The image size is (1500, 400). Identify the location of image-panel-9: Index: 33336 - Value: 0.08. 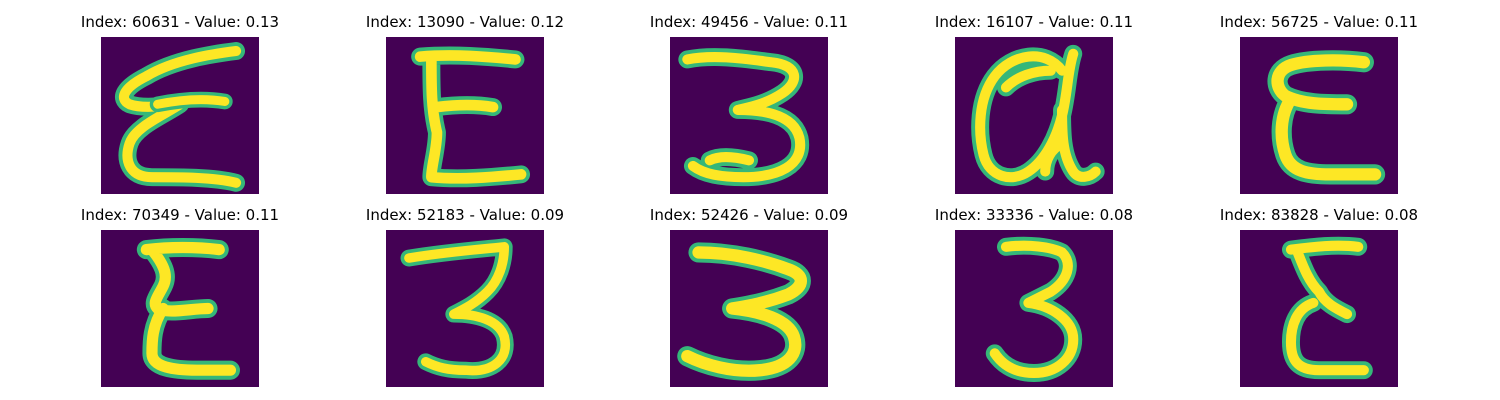
(1034, 296).